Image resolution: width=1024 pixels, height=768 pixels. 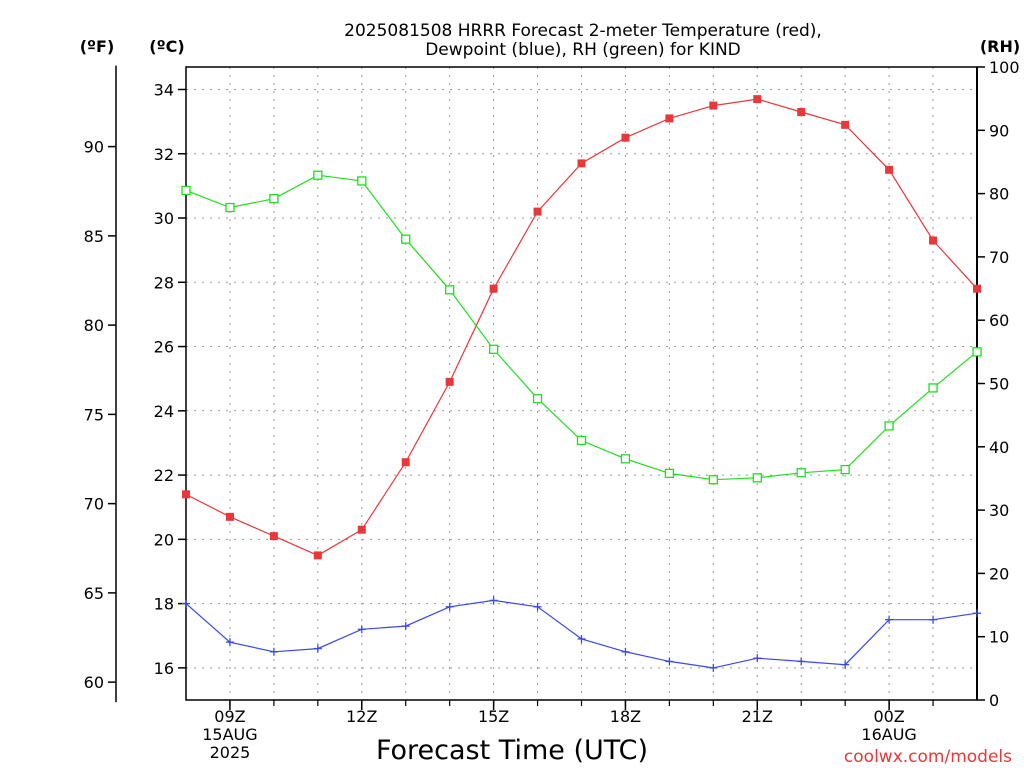 I want to click on rh-tick-label: 50, so click(x=999, y=384).